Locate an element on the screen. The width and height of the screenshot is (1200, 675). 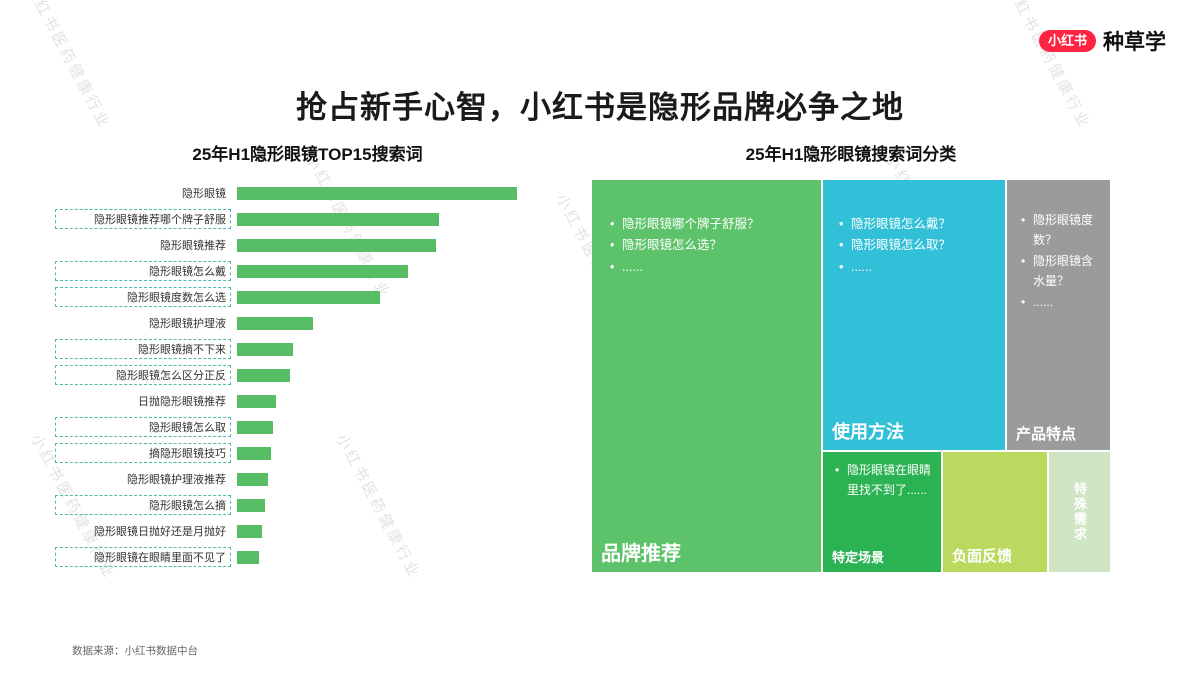
xiaohongshu-logo: 小红书 is located at coordinates (1067, 41).